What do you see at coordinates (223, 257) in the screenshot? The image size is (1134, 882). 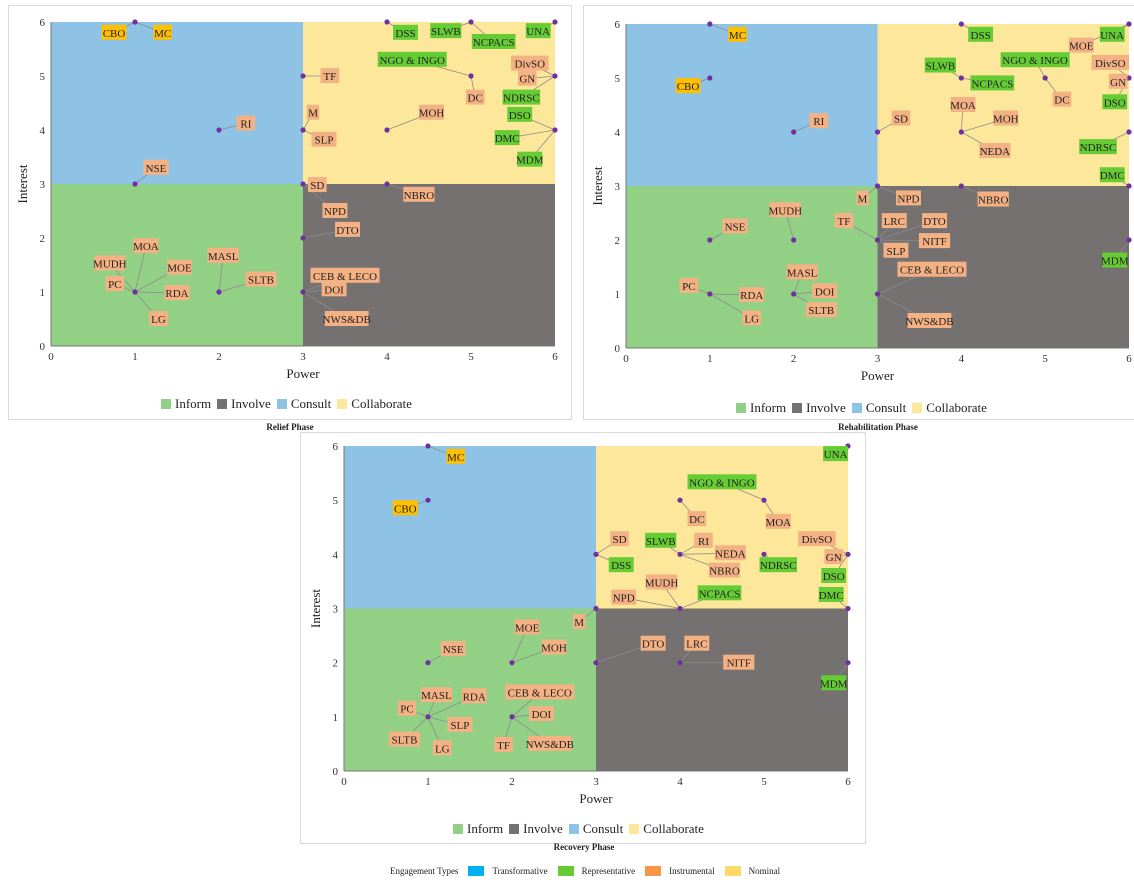 I see `label-text: MASL` at bounding box center [223, 257].